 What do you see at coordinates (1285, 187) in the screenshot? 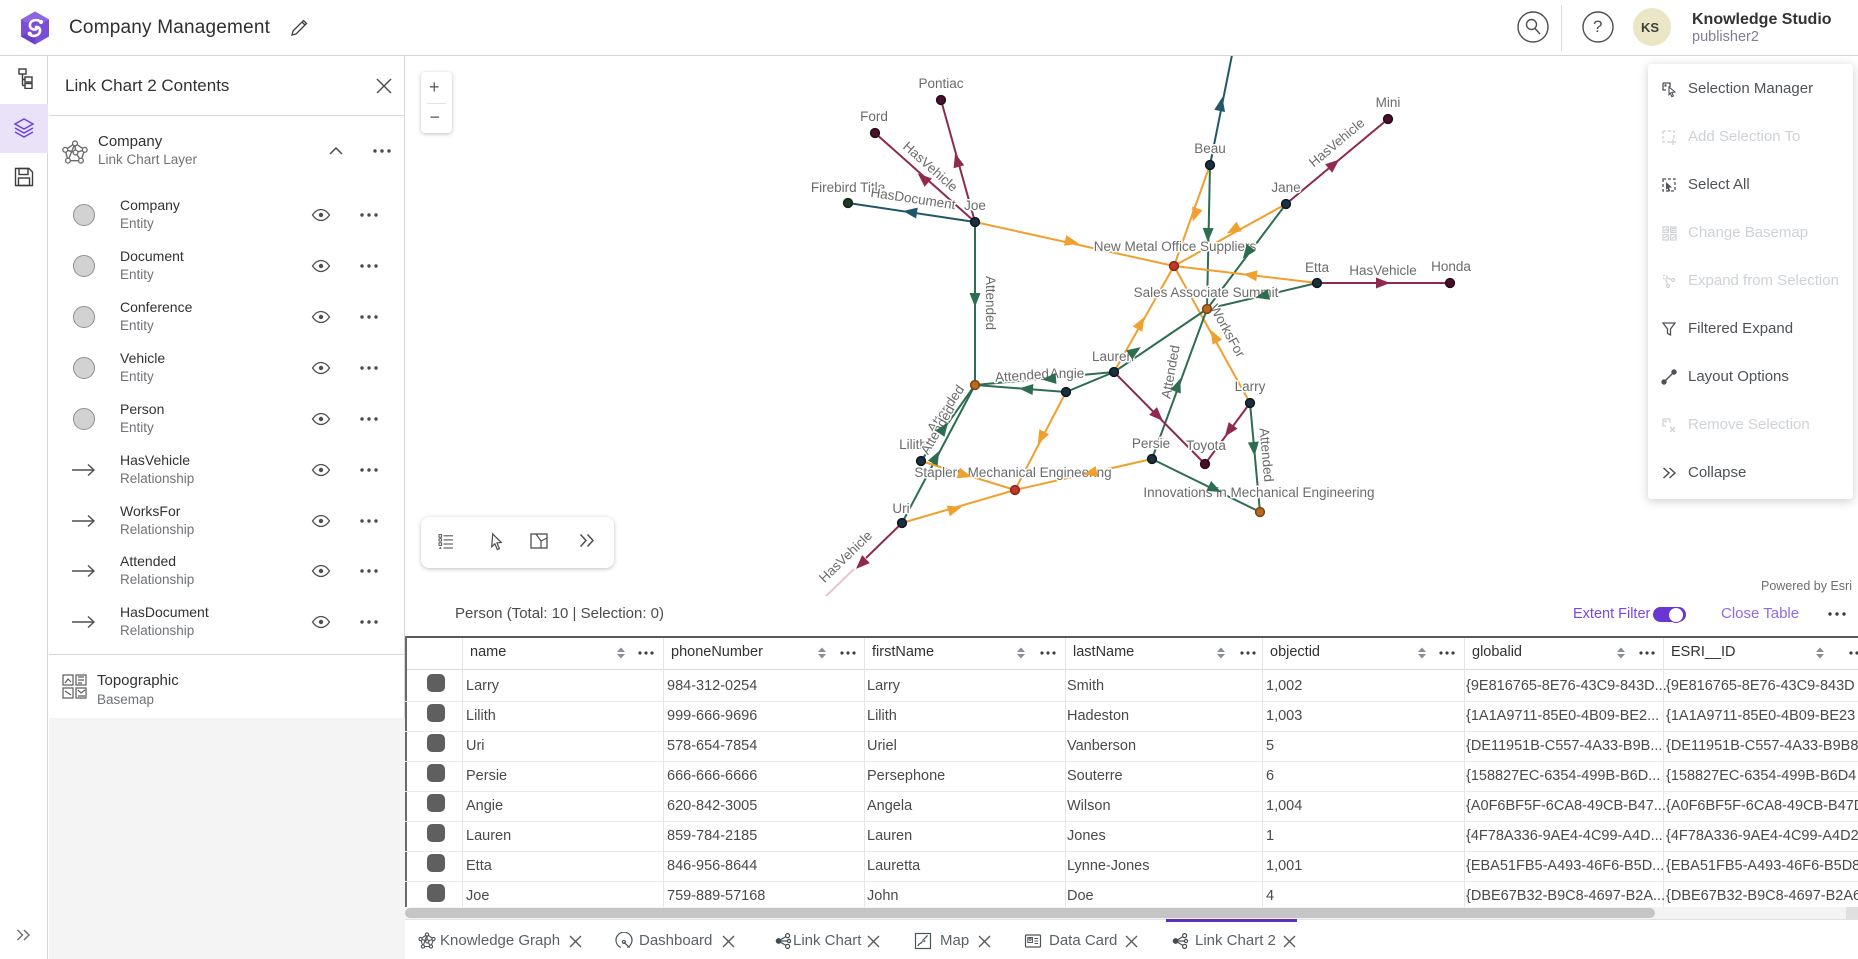
I see `svg-text: Jane` at bounding box center [1285, 187].